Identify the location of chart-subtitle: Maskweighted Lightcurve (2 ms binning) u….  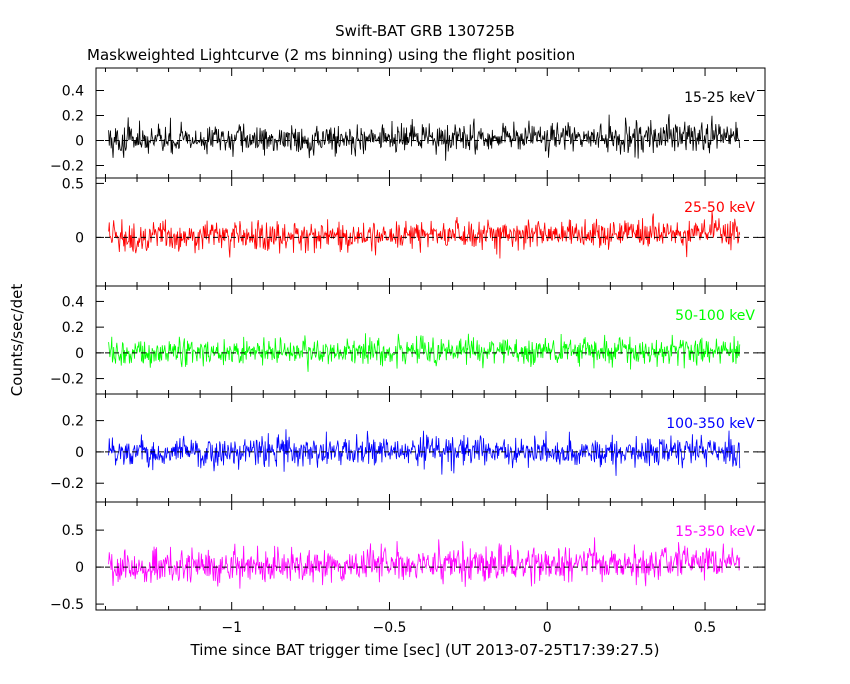
(331, 55).